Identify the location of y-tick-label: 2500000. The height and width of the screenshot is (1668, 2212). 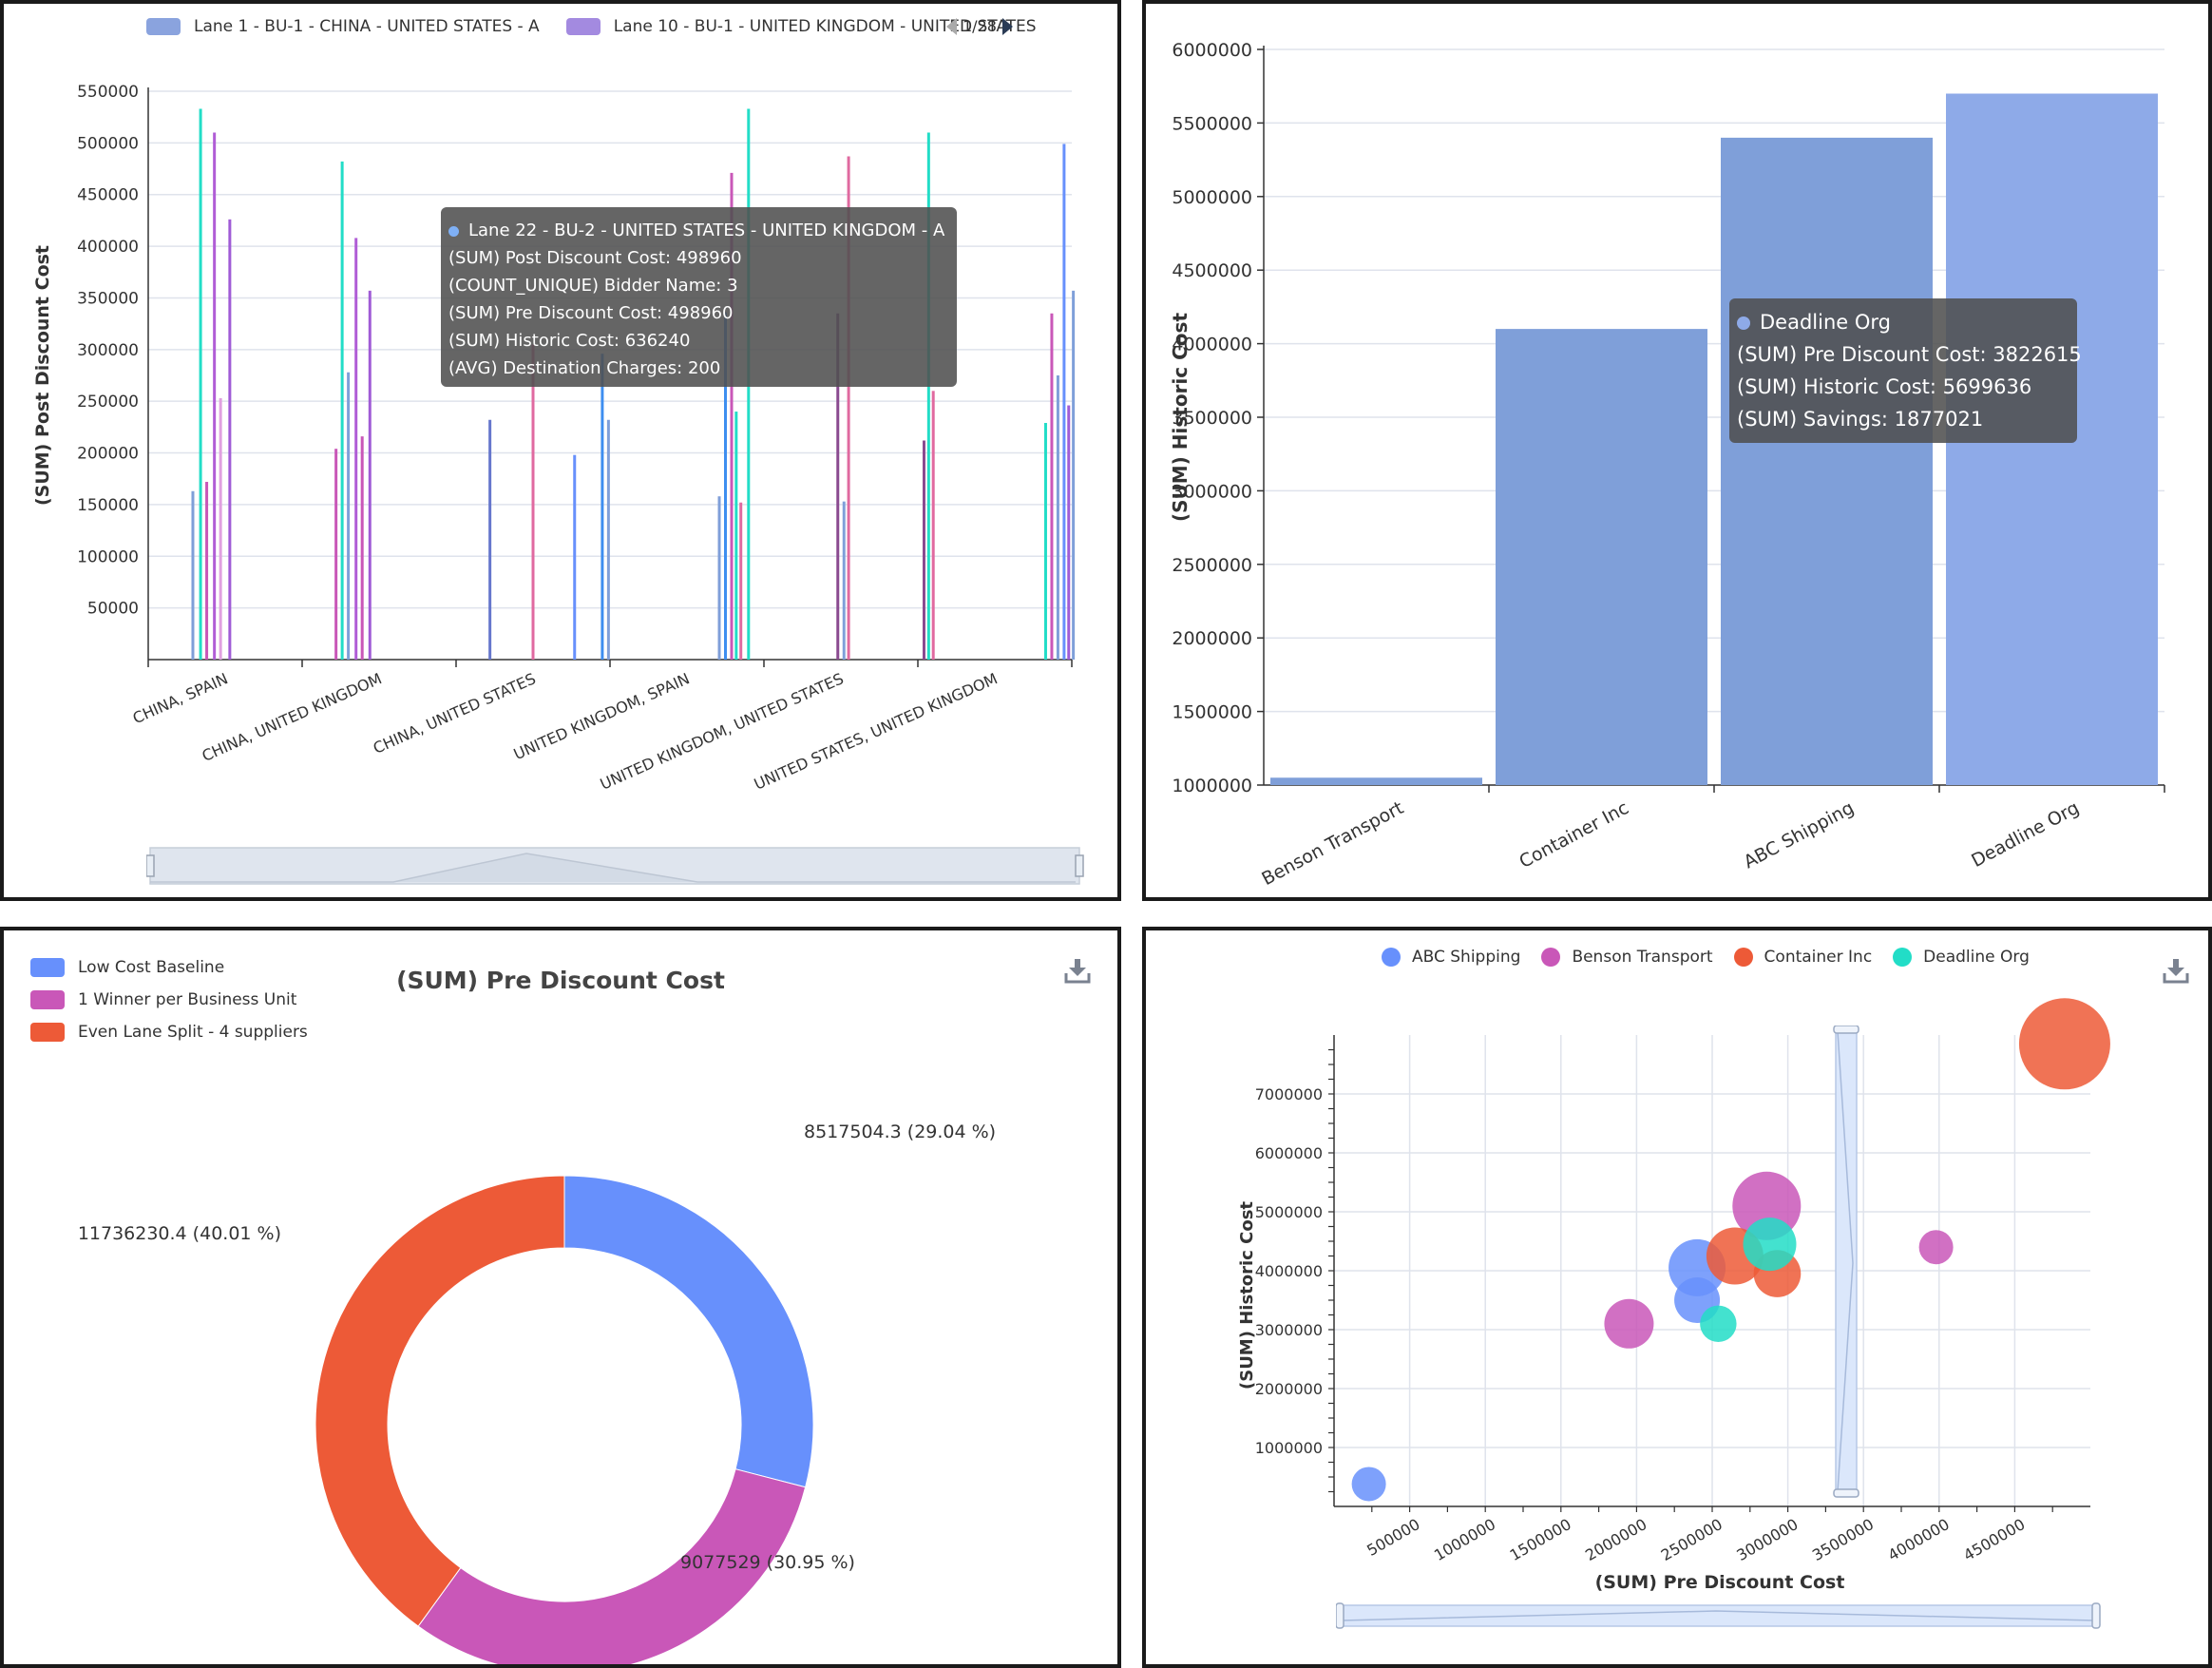
(1212, 565).